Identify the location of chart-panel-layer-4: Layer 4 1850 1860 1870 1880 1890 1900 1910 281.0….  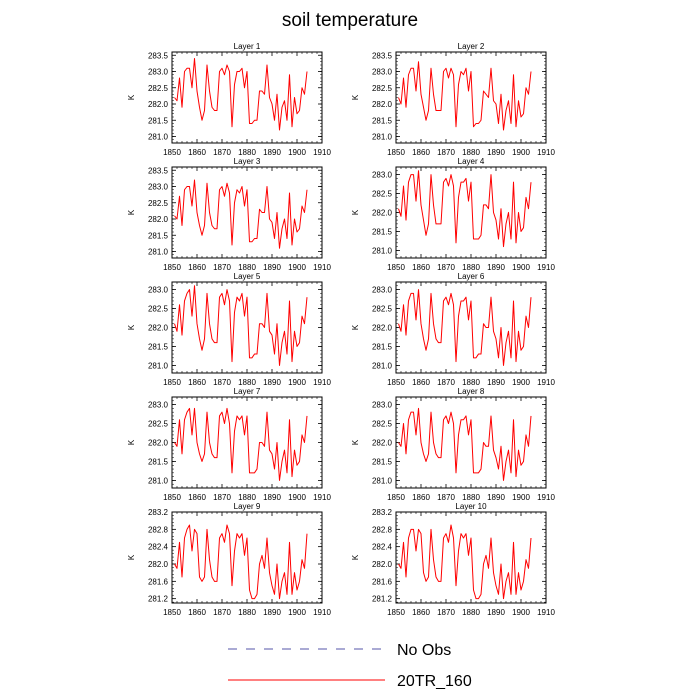
(453, 214).